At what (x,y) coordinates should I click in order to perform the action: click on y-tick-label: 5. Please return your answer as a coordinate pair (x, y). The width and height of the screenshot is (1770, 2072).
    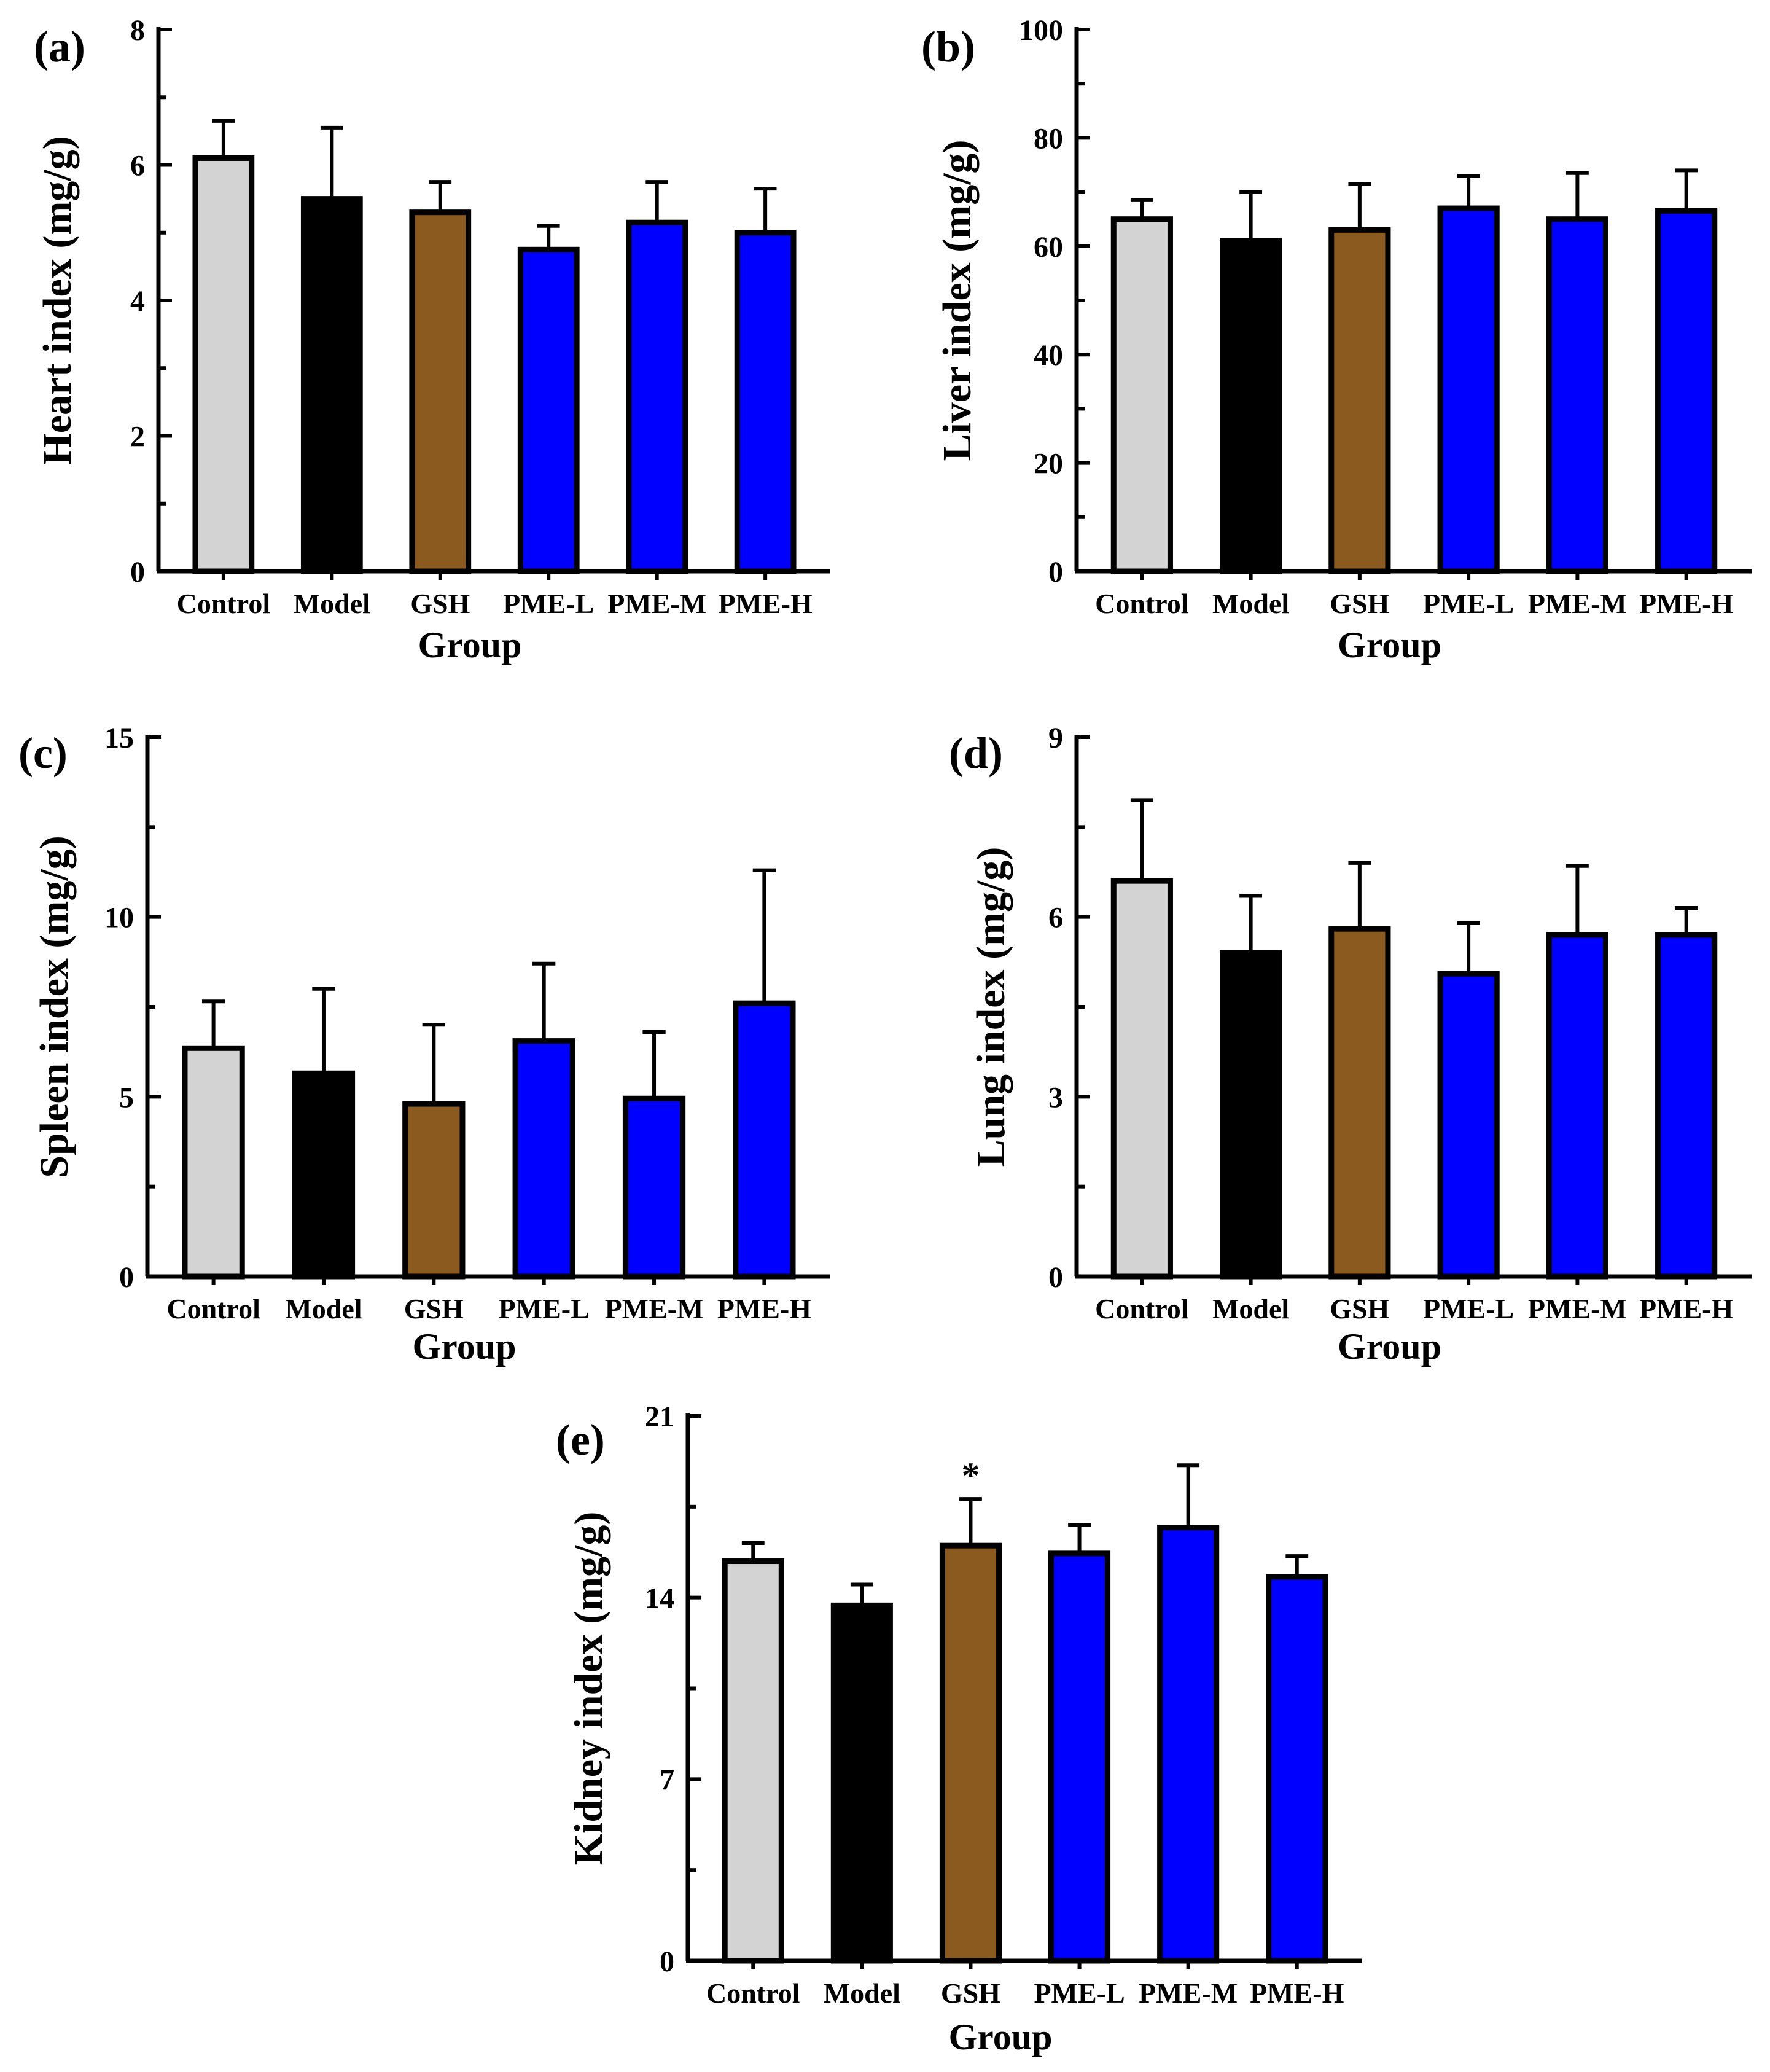
    Looking at the image, I should click on (126, 1097).